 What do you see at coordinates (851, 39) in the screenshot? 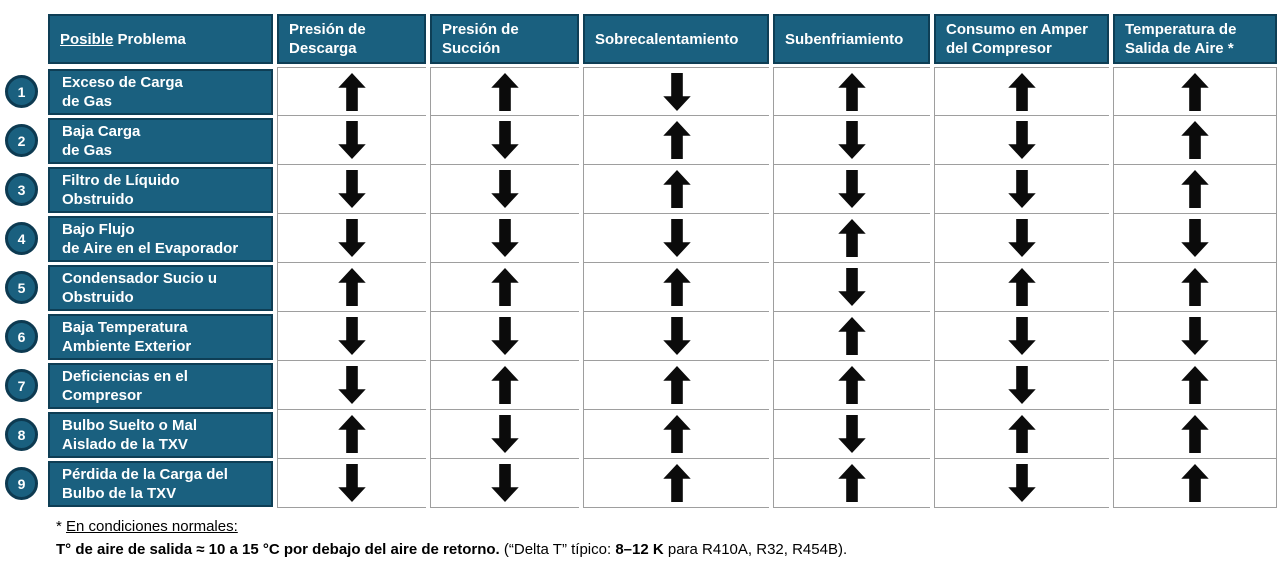
I see `column-header: Subenfriamiento` at bounding box center [851, 39].